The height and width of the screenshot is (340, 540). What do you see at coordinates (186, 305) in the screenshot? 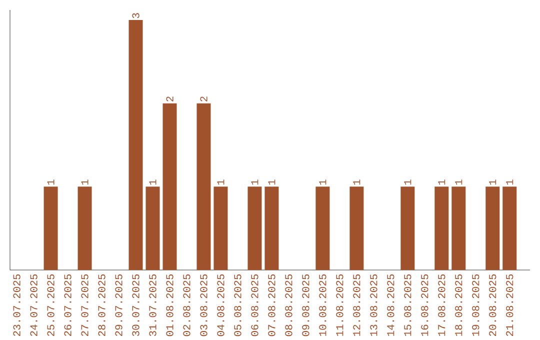
I see `x-tick-label: 02.08.2025` at bounding box center [186, 305].